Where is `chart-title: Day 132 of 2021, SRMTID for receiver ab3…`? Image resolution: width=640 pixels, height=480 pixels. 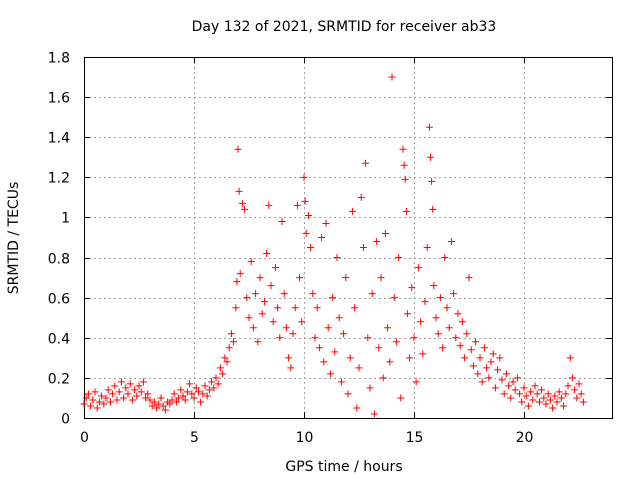 chart-title: Day 132 of 2021, SRMTID for receiver ab3… is located at coordinates (344, 27).